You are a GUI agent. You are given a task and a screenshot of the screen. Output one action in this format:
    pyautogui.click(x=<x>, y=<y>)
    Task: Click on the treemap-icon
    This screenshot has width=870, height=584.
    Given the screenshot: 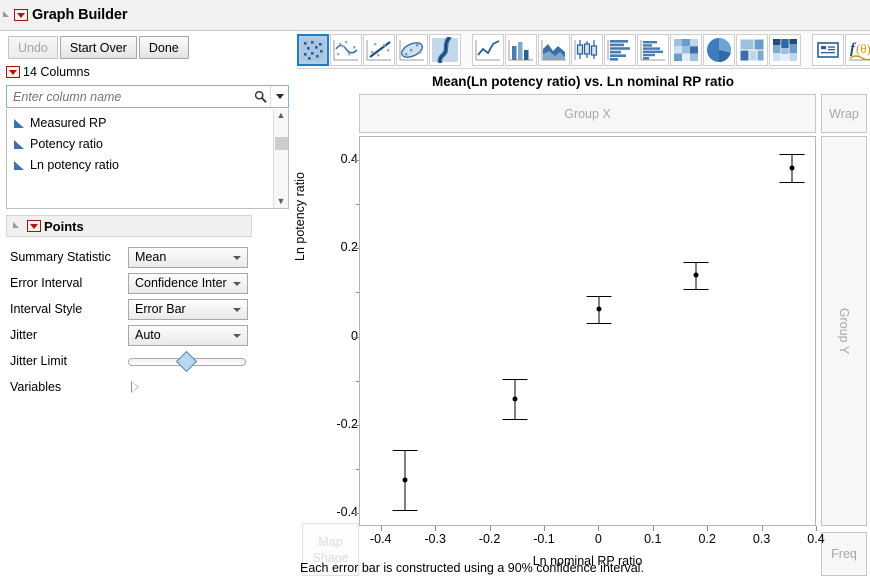 What is the action you would take?
    pyautogui.click(x=752, y=49)
    